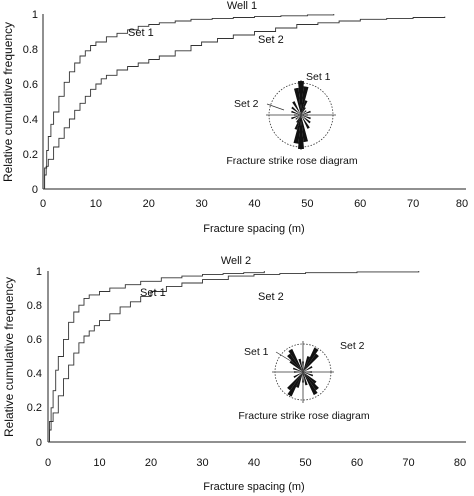 The height and width of the screenshot is (496, 474). What do you see at coordinates (8, 102) in the screenshot?
I see `y-axis-label: Relative cumulative frequency` at bounding box center [8, 102].